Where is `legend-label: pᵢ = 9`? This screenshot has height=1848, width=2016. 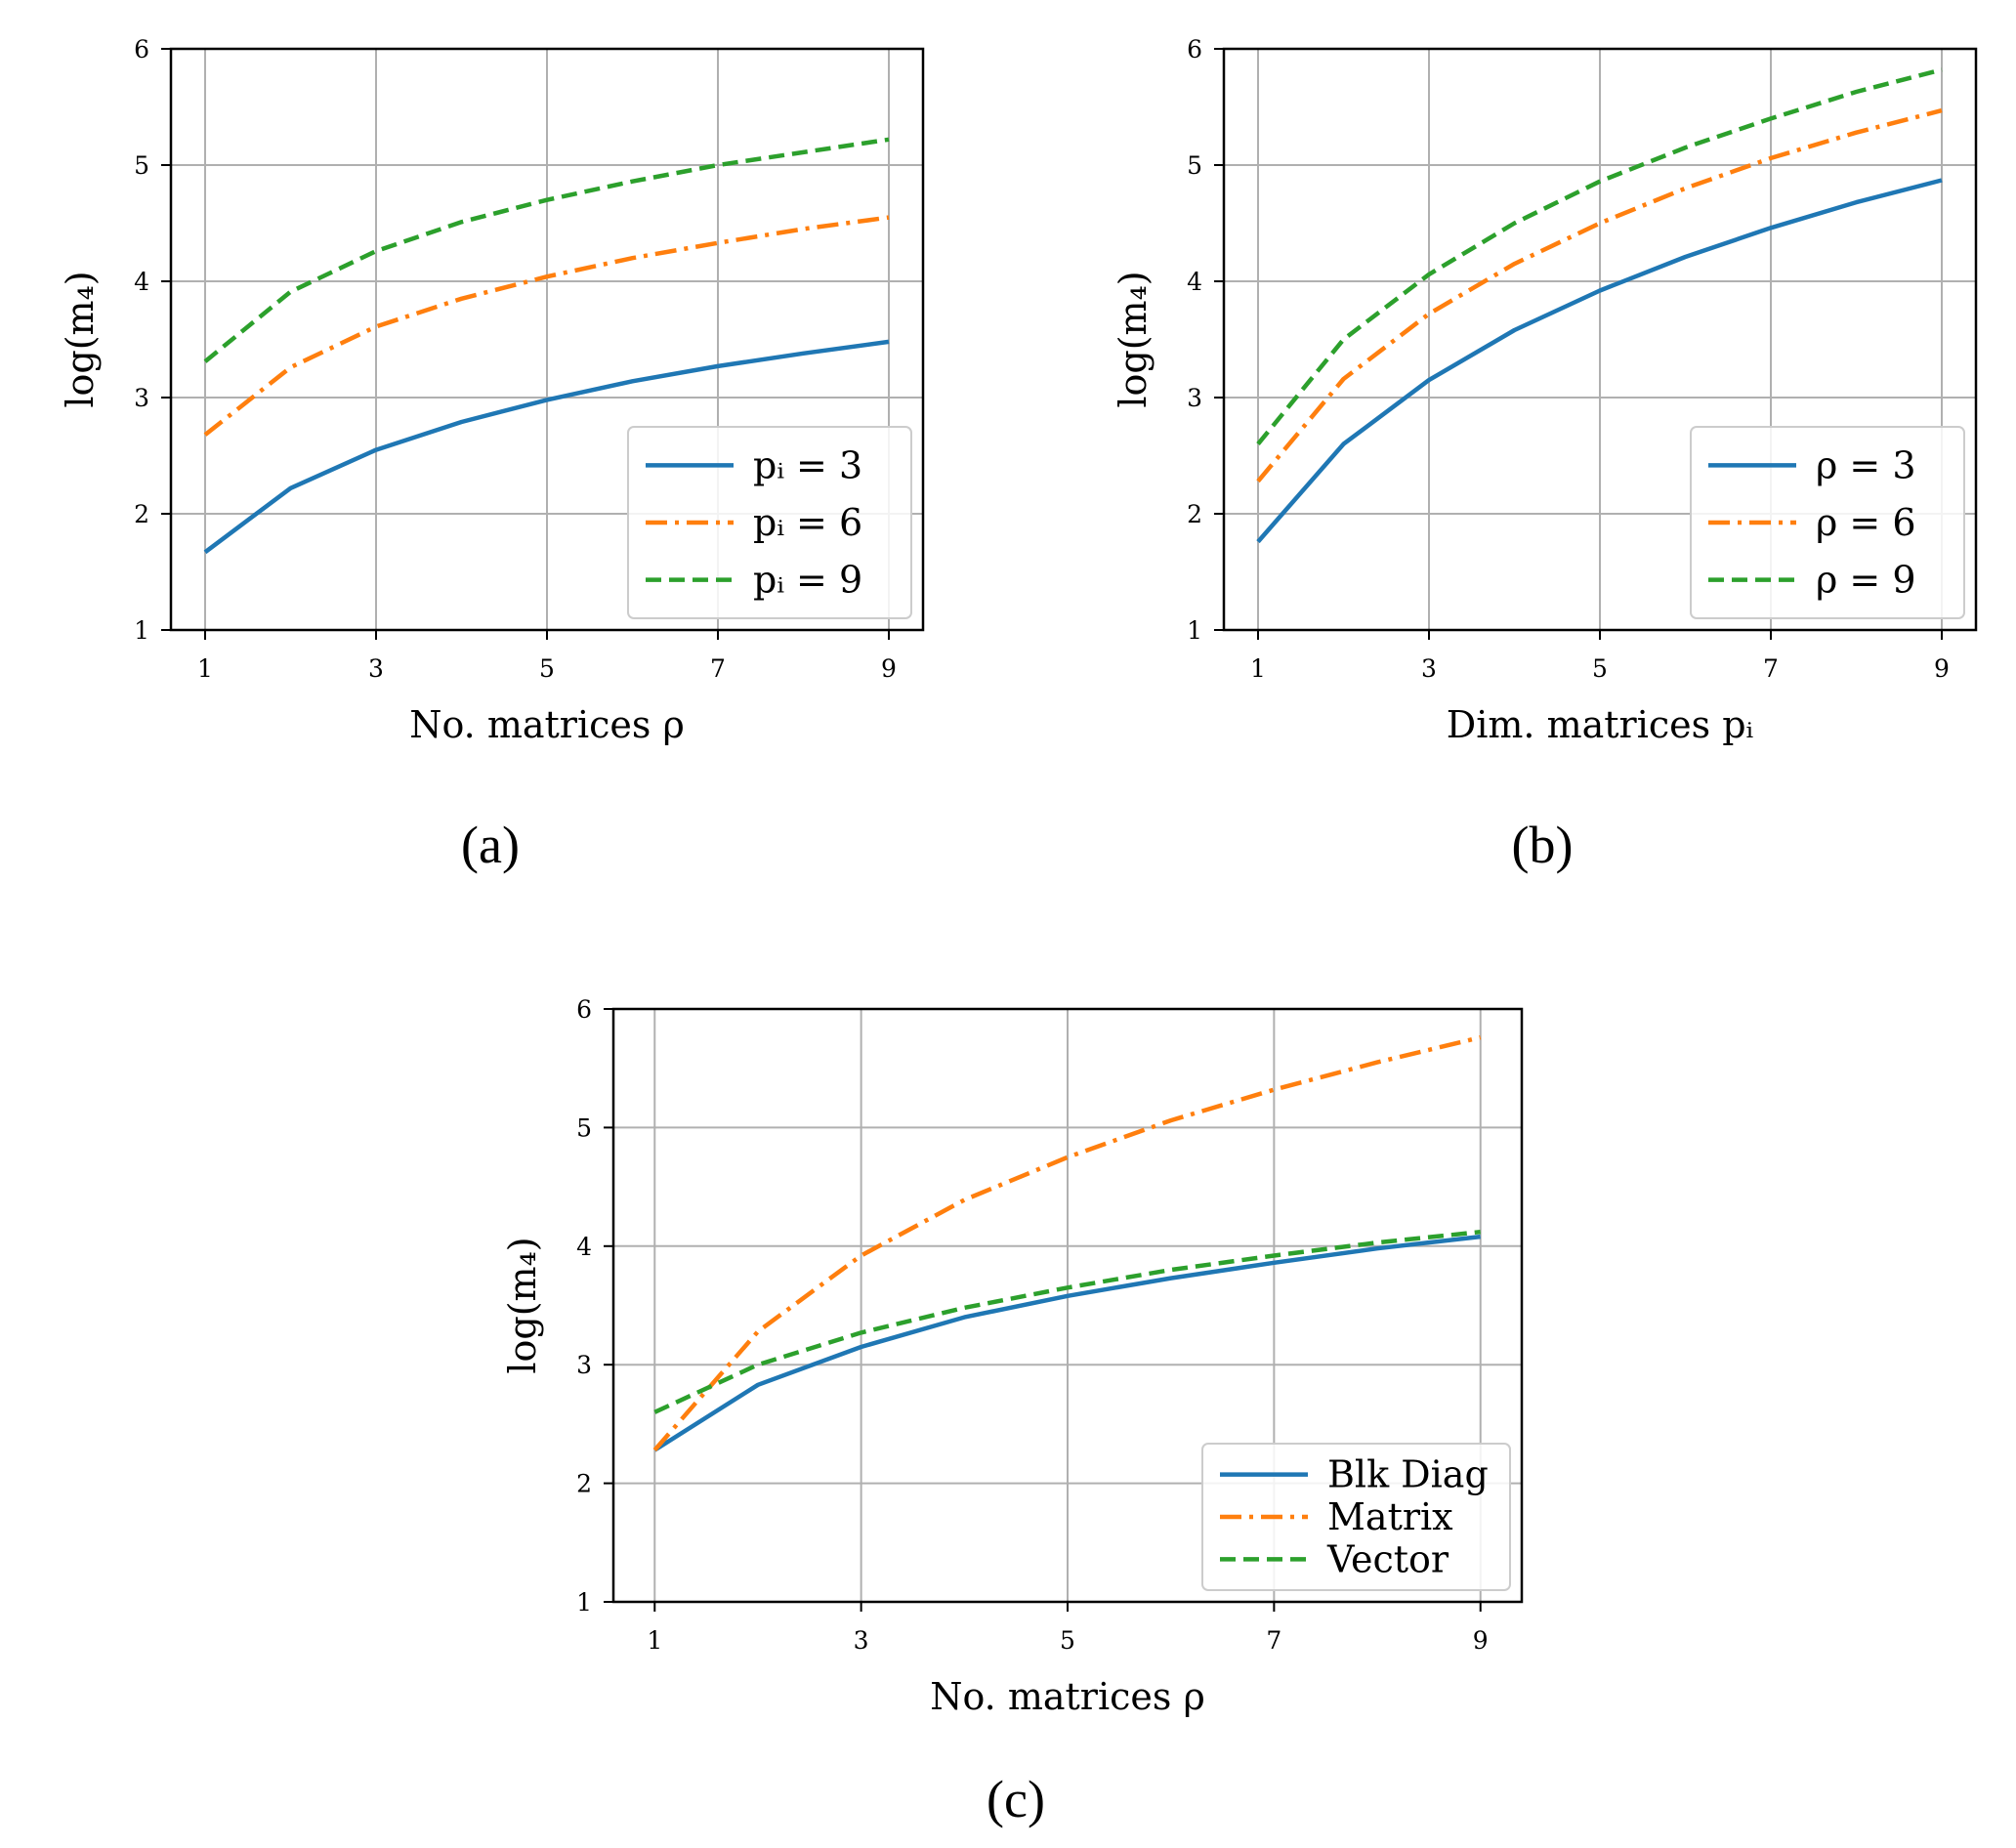 legend-label: pᵢ = 9 is located at coordinates (807, 580).